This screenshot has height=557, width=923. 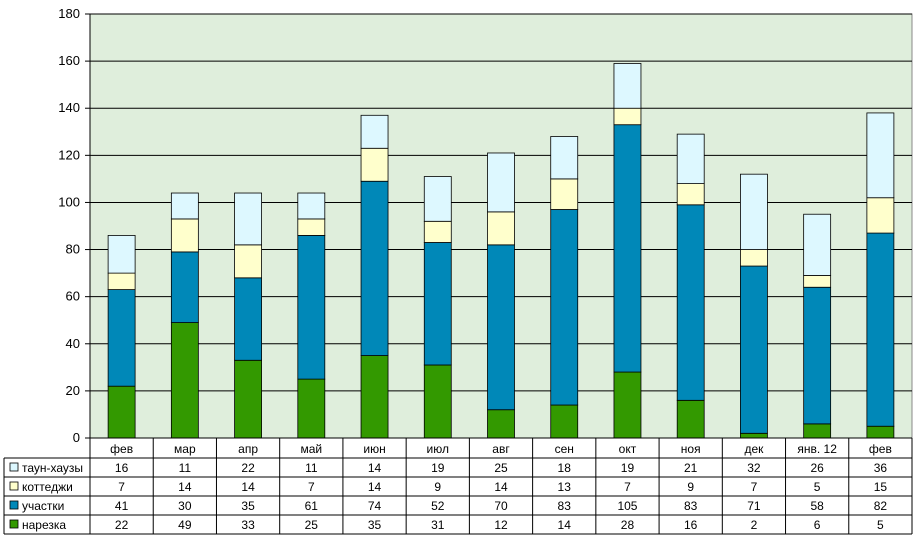 I want to click on y-tick-label: 160, so click(x=69, y=60).